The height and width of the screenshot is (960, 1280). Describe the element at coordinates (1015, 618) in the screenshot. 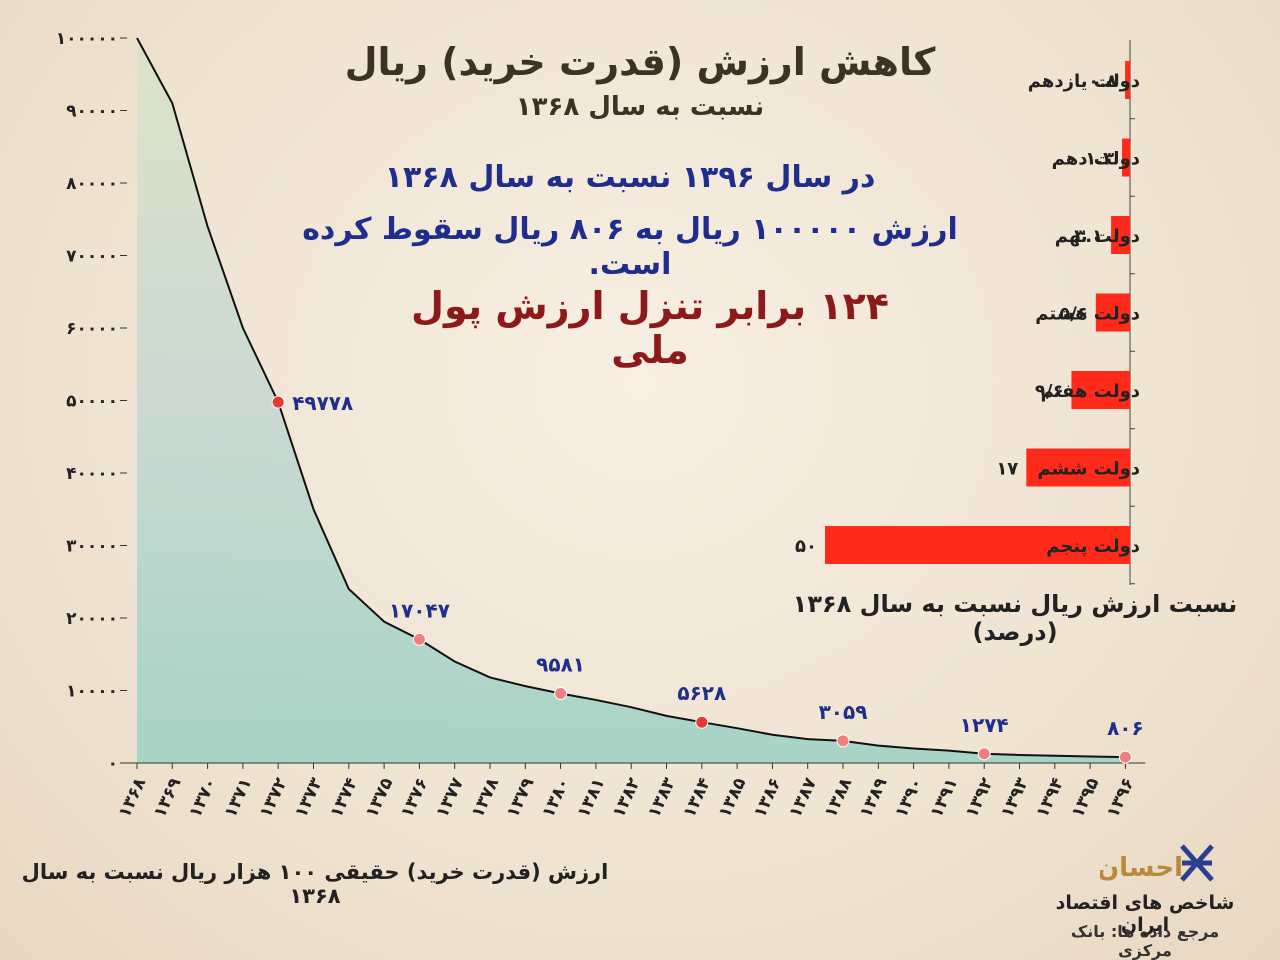

I see `bar-chart-xlabel: نسبت ارزش ریال نسبت به سال ۱۳۶۸ (درصد)` at that location.